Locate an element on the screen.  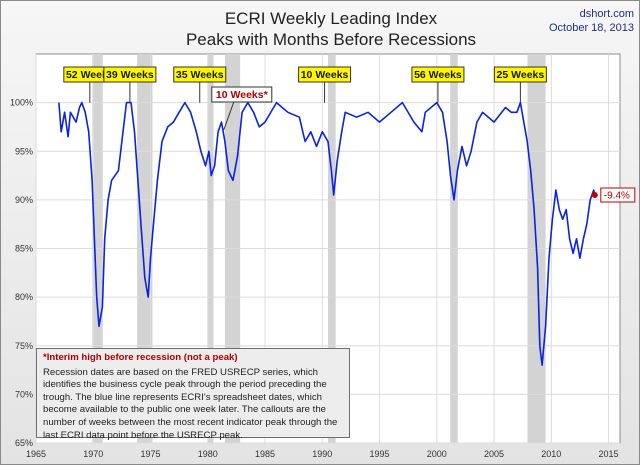
x-tick-label: 1990 is located at coordinates (322, 454).